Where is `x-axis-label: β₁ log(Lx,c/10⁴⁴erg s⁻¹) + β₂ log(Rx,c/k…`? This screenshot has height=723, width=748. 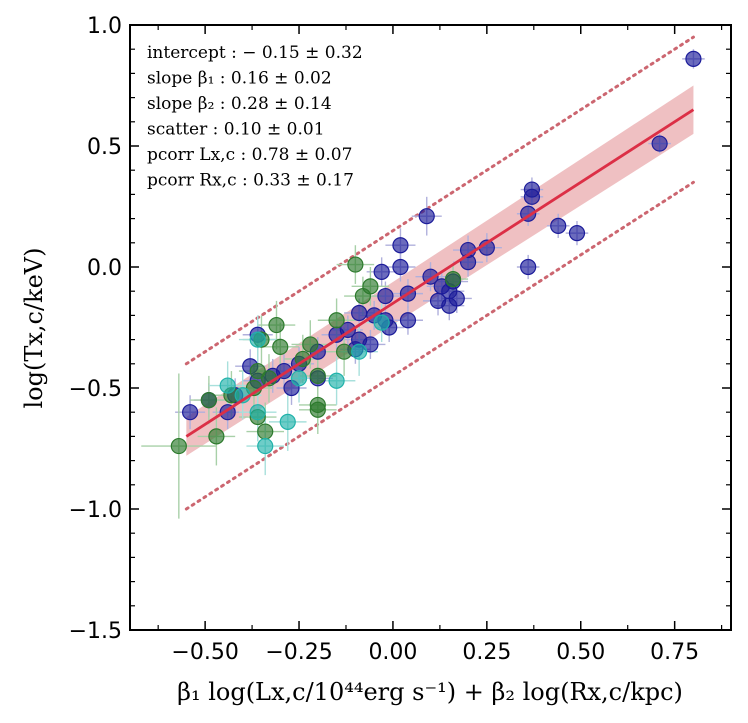
x-axis-label: β₁ log(Lx,c/10⁴⁴erg s⁻¹) + β₂ log(Rx,c/k… is located at coordinates (430, 692).